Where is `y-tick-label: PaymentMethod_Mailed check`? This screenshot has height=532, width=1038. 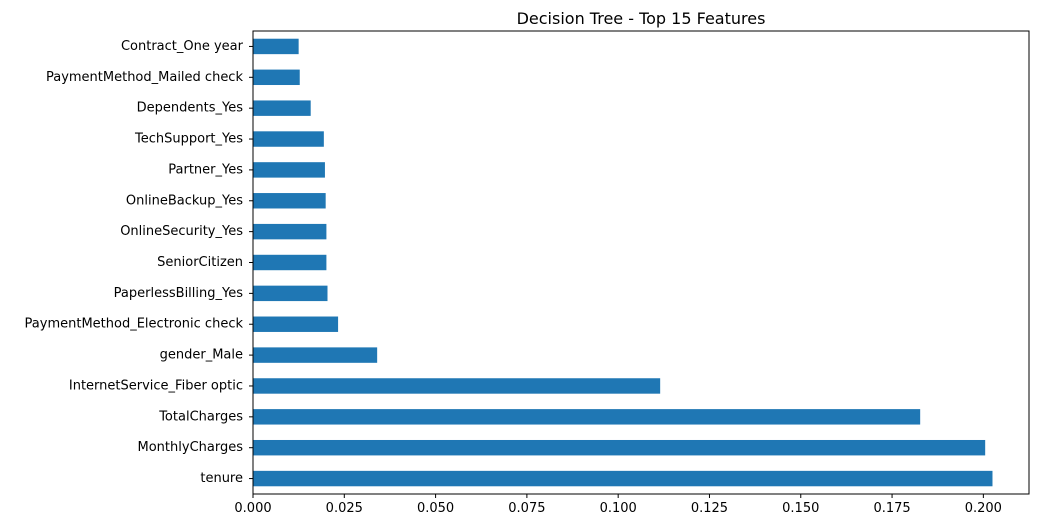
y-tick-label: PaymentMethod_Mailed check is located at coordinates (144, 77).